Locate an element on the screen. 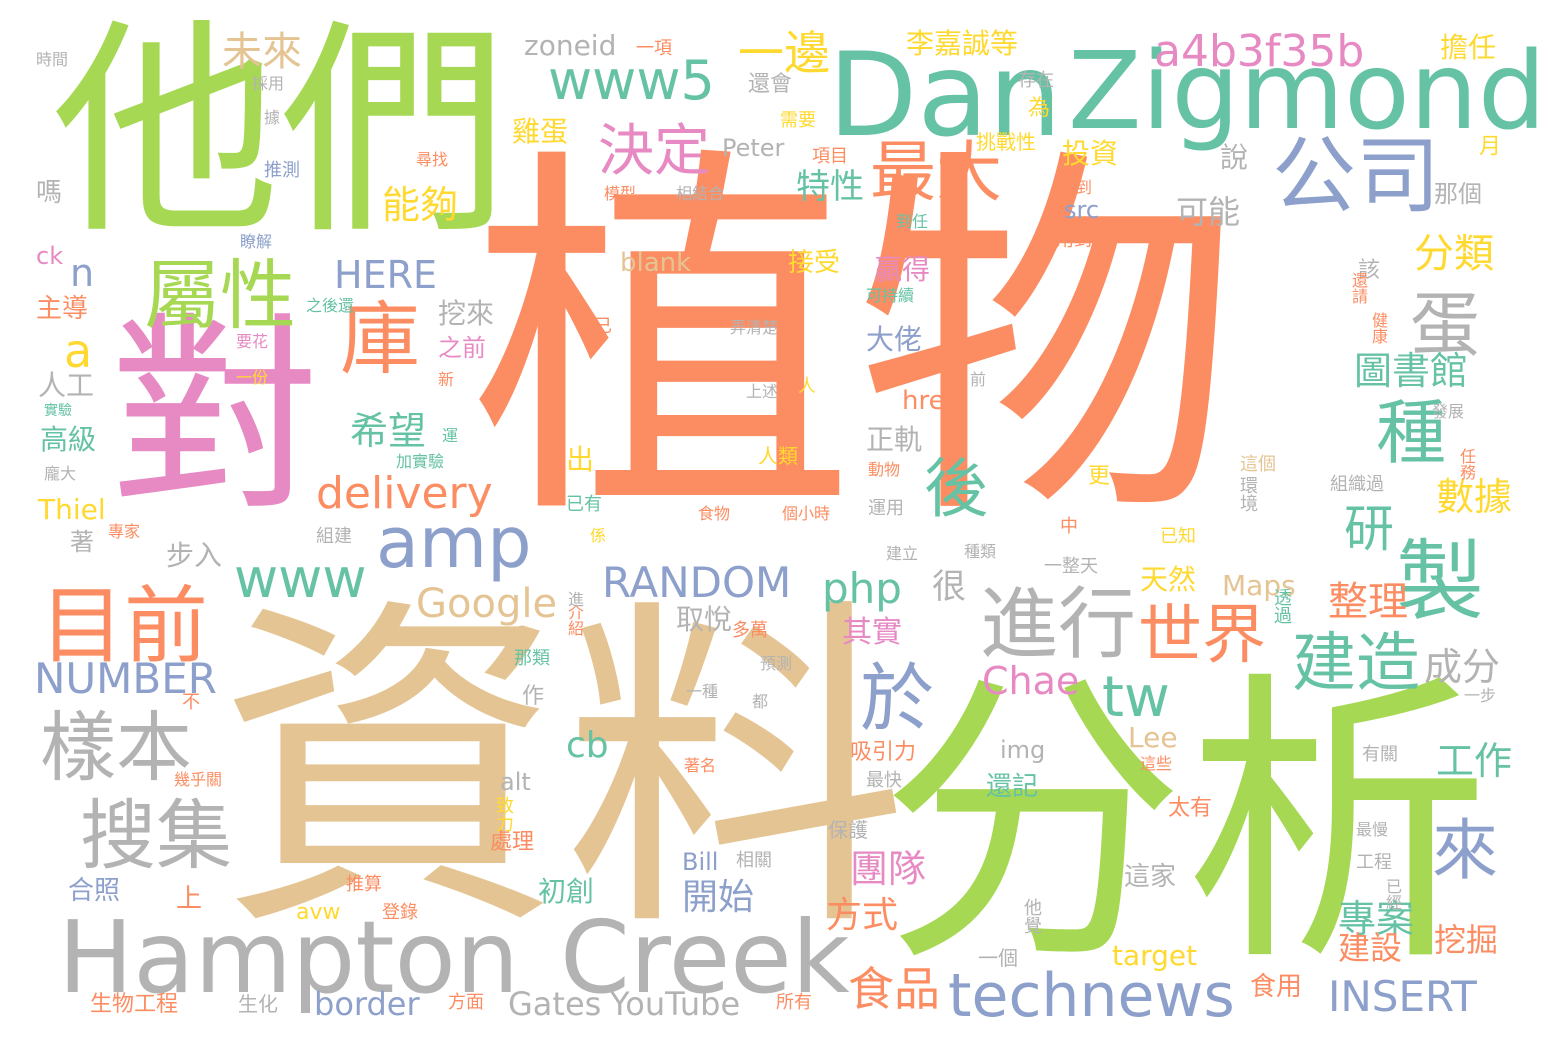 The width and height of the screenshot is (1548, 1052). cloud-word: 主導 is located at coordinates (62, 309).